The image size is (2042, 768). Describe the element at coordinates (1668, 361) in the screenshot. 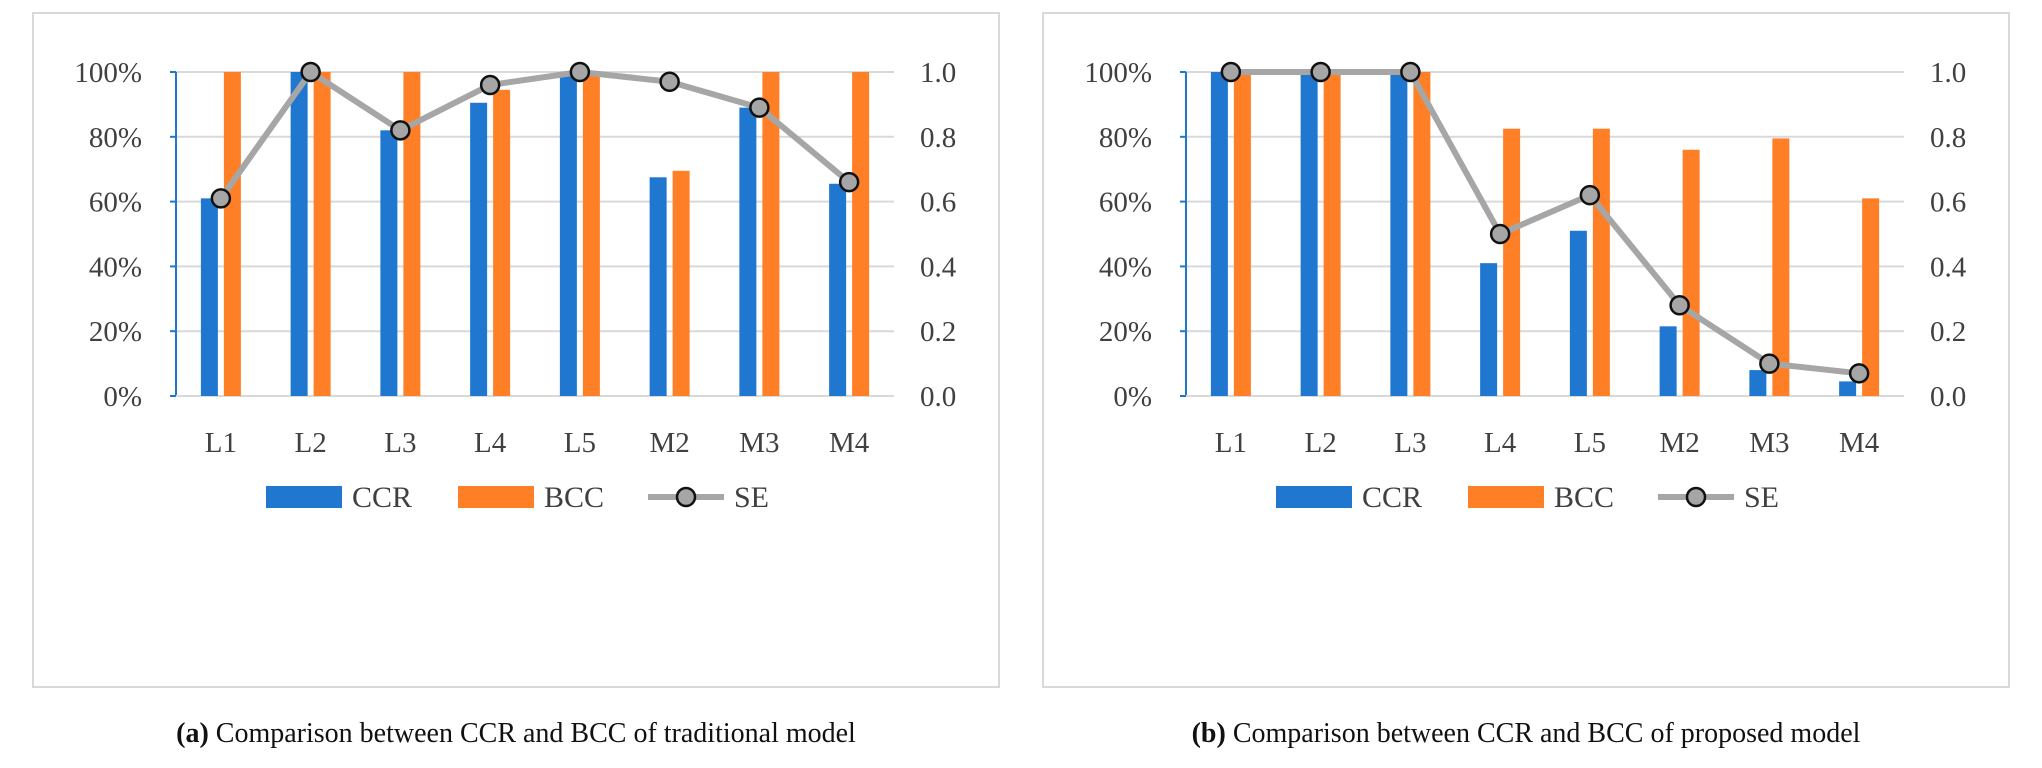

I see `bar-ccr-m2` at that location.